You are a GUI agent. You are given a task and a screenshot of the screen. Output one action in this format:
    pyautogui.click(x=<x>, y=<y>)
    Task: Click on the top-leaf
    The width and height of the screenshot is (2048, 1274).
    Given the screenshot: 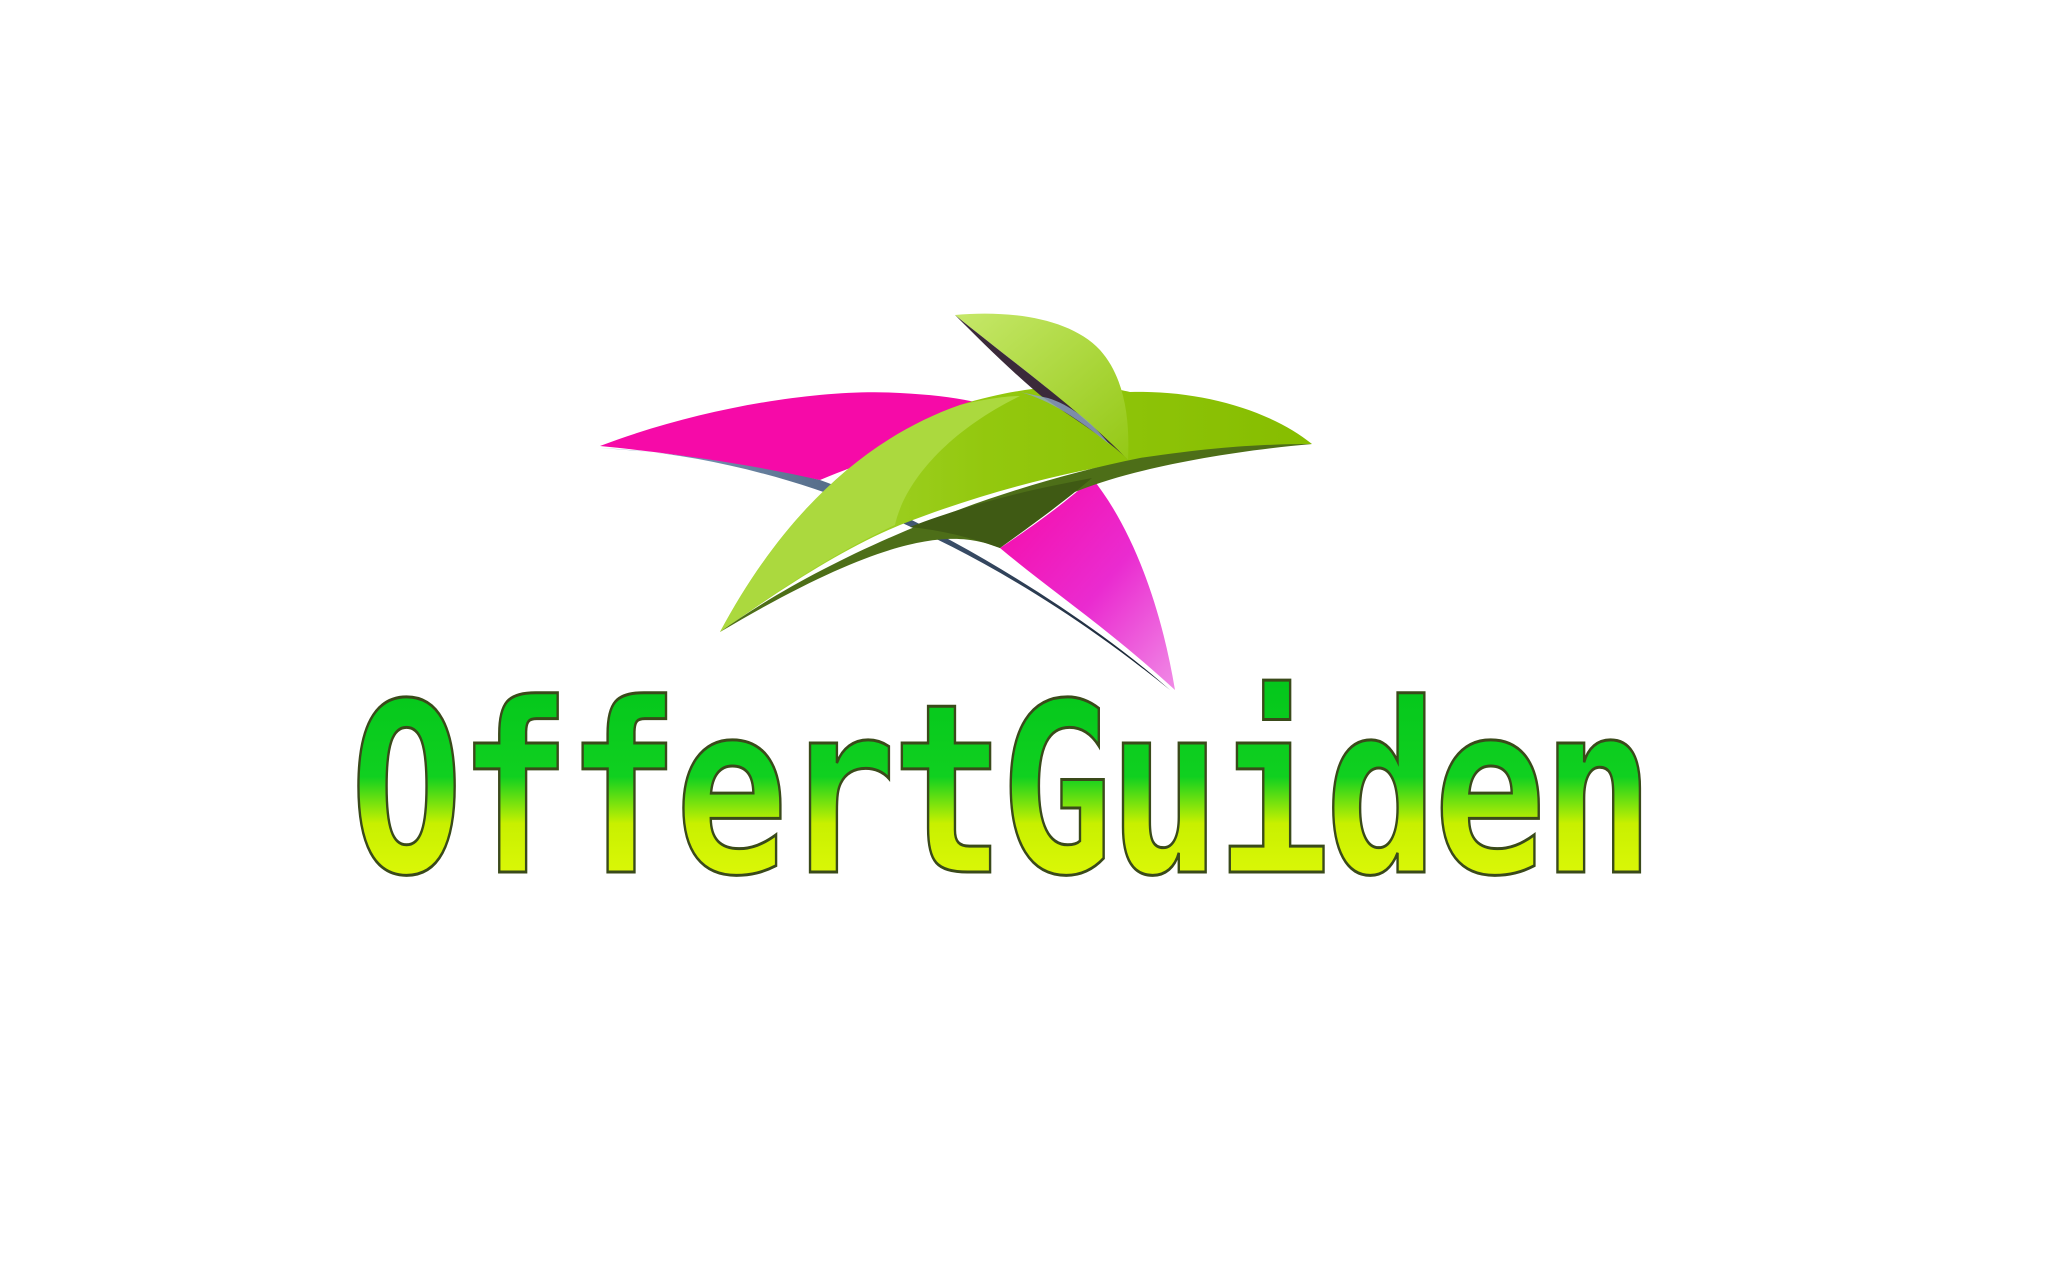 What is the action you would take?
    pyautogui.click(x=1042, y=386)
    